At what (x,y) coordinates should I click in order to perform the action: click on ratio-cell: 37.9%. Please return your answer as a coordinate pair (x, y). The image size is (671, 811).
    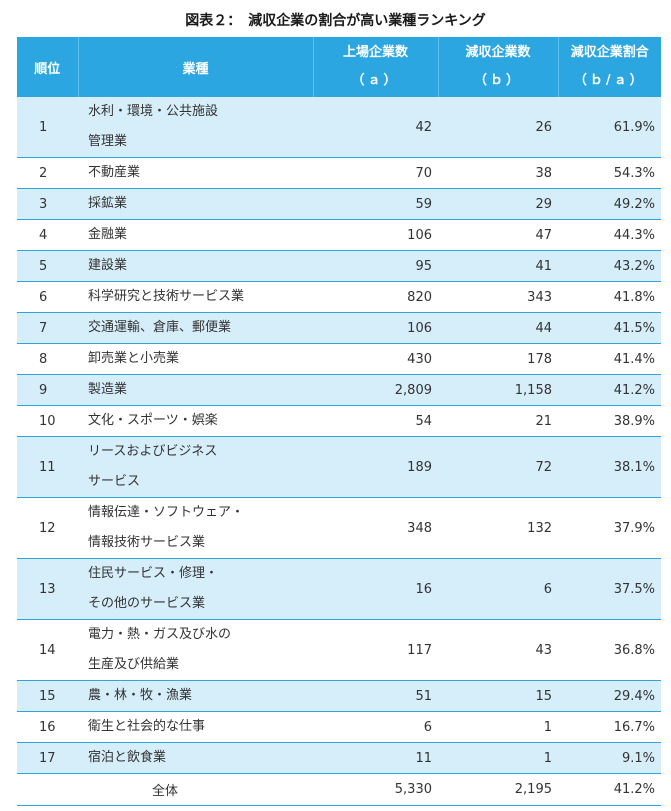
    Looking at the image, I should click on (609, 528).